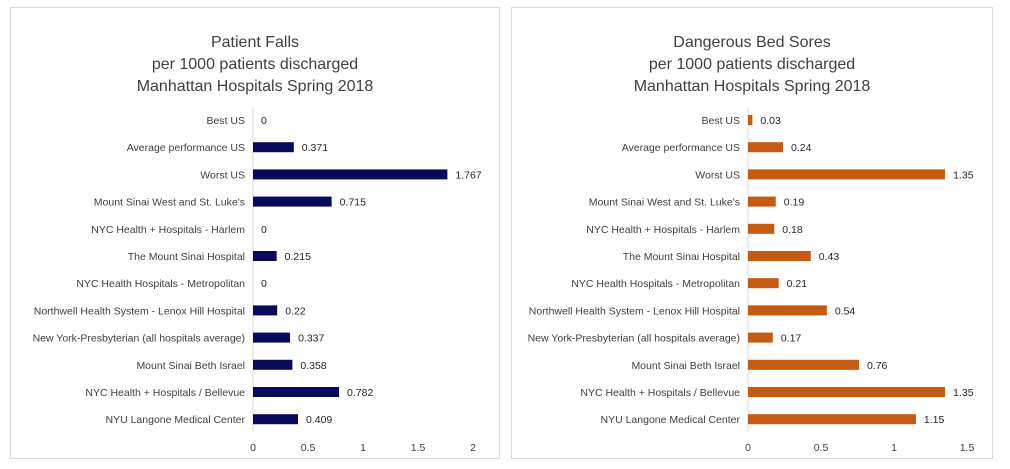 This screenshot has height=469, width=1010. I want to click on data-label: 0.17, so click(791, 339).